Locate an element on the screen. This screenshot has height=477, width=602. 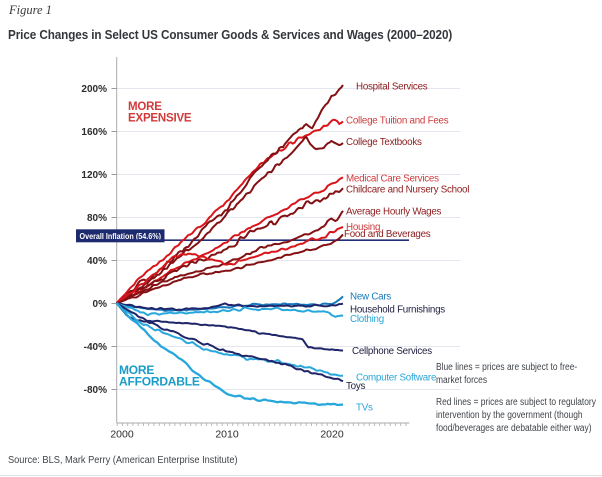
svg-text: Food and Beverages is located at coordinates (387, 234).